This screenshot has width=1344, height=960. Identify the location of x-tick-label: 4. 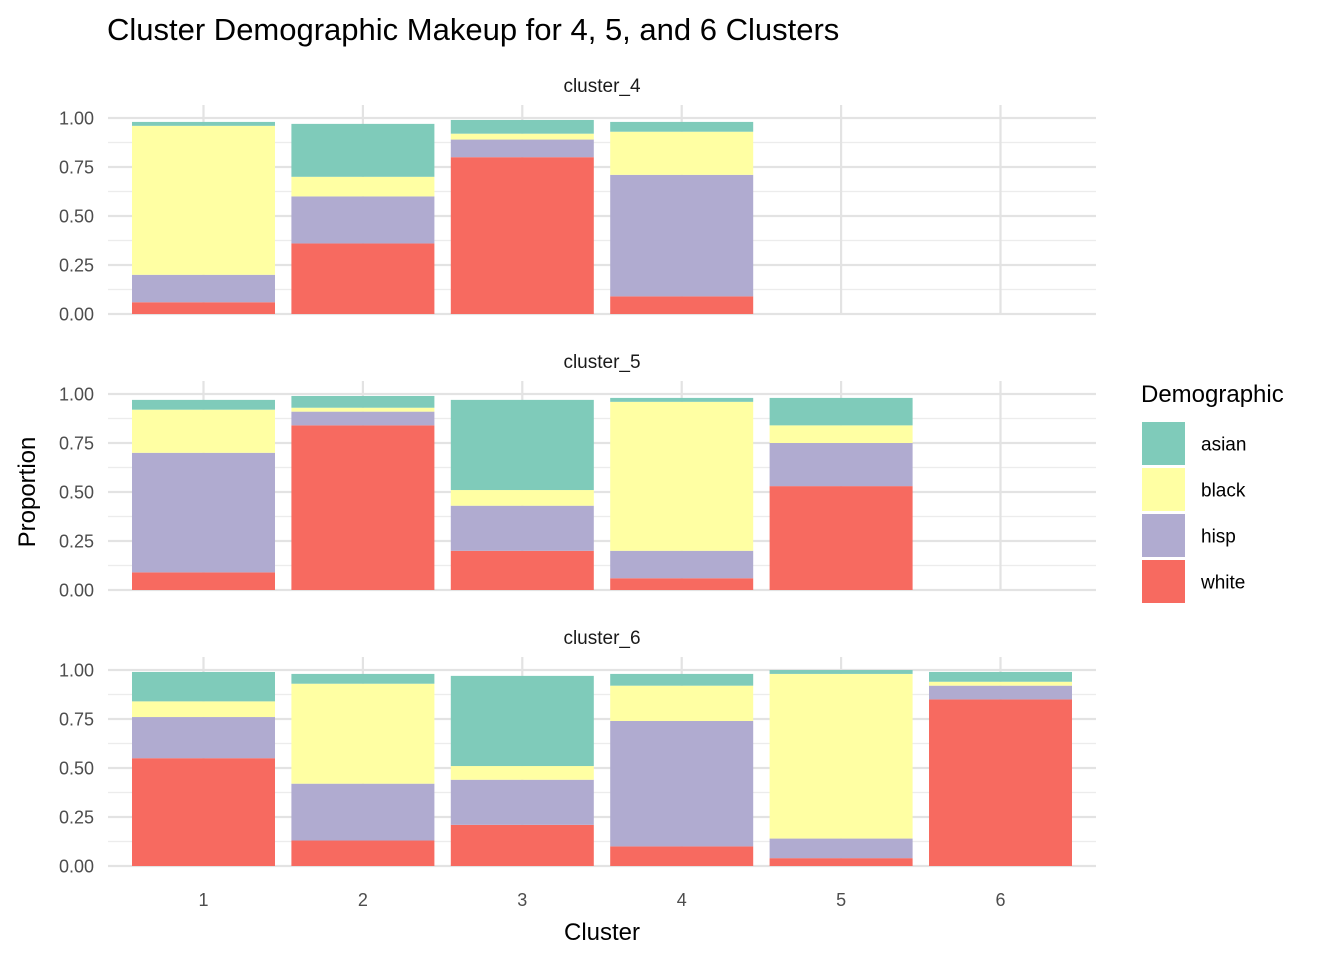
(682, 900).